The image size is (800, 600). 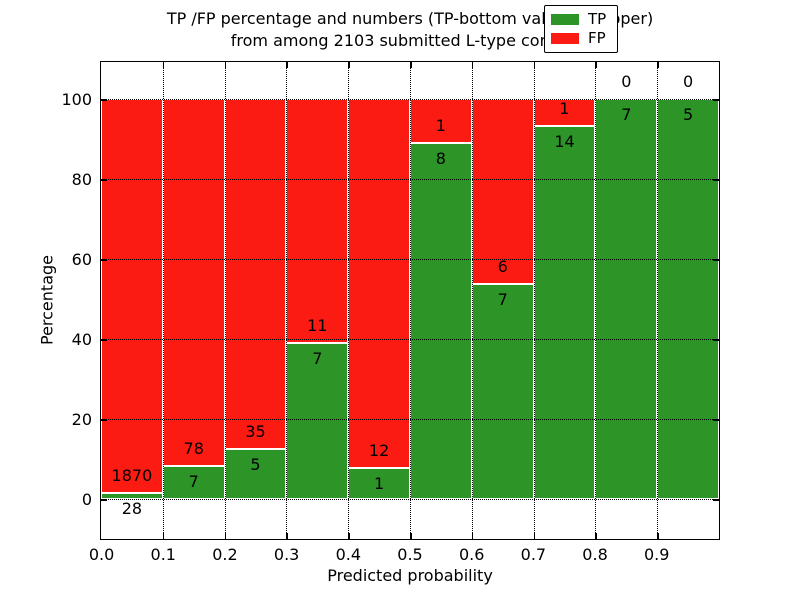 What do you see at coordinates (86, 499) in the screenshot?
I see `y-tick-label: 0` at bounding box center [86, 499].